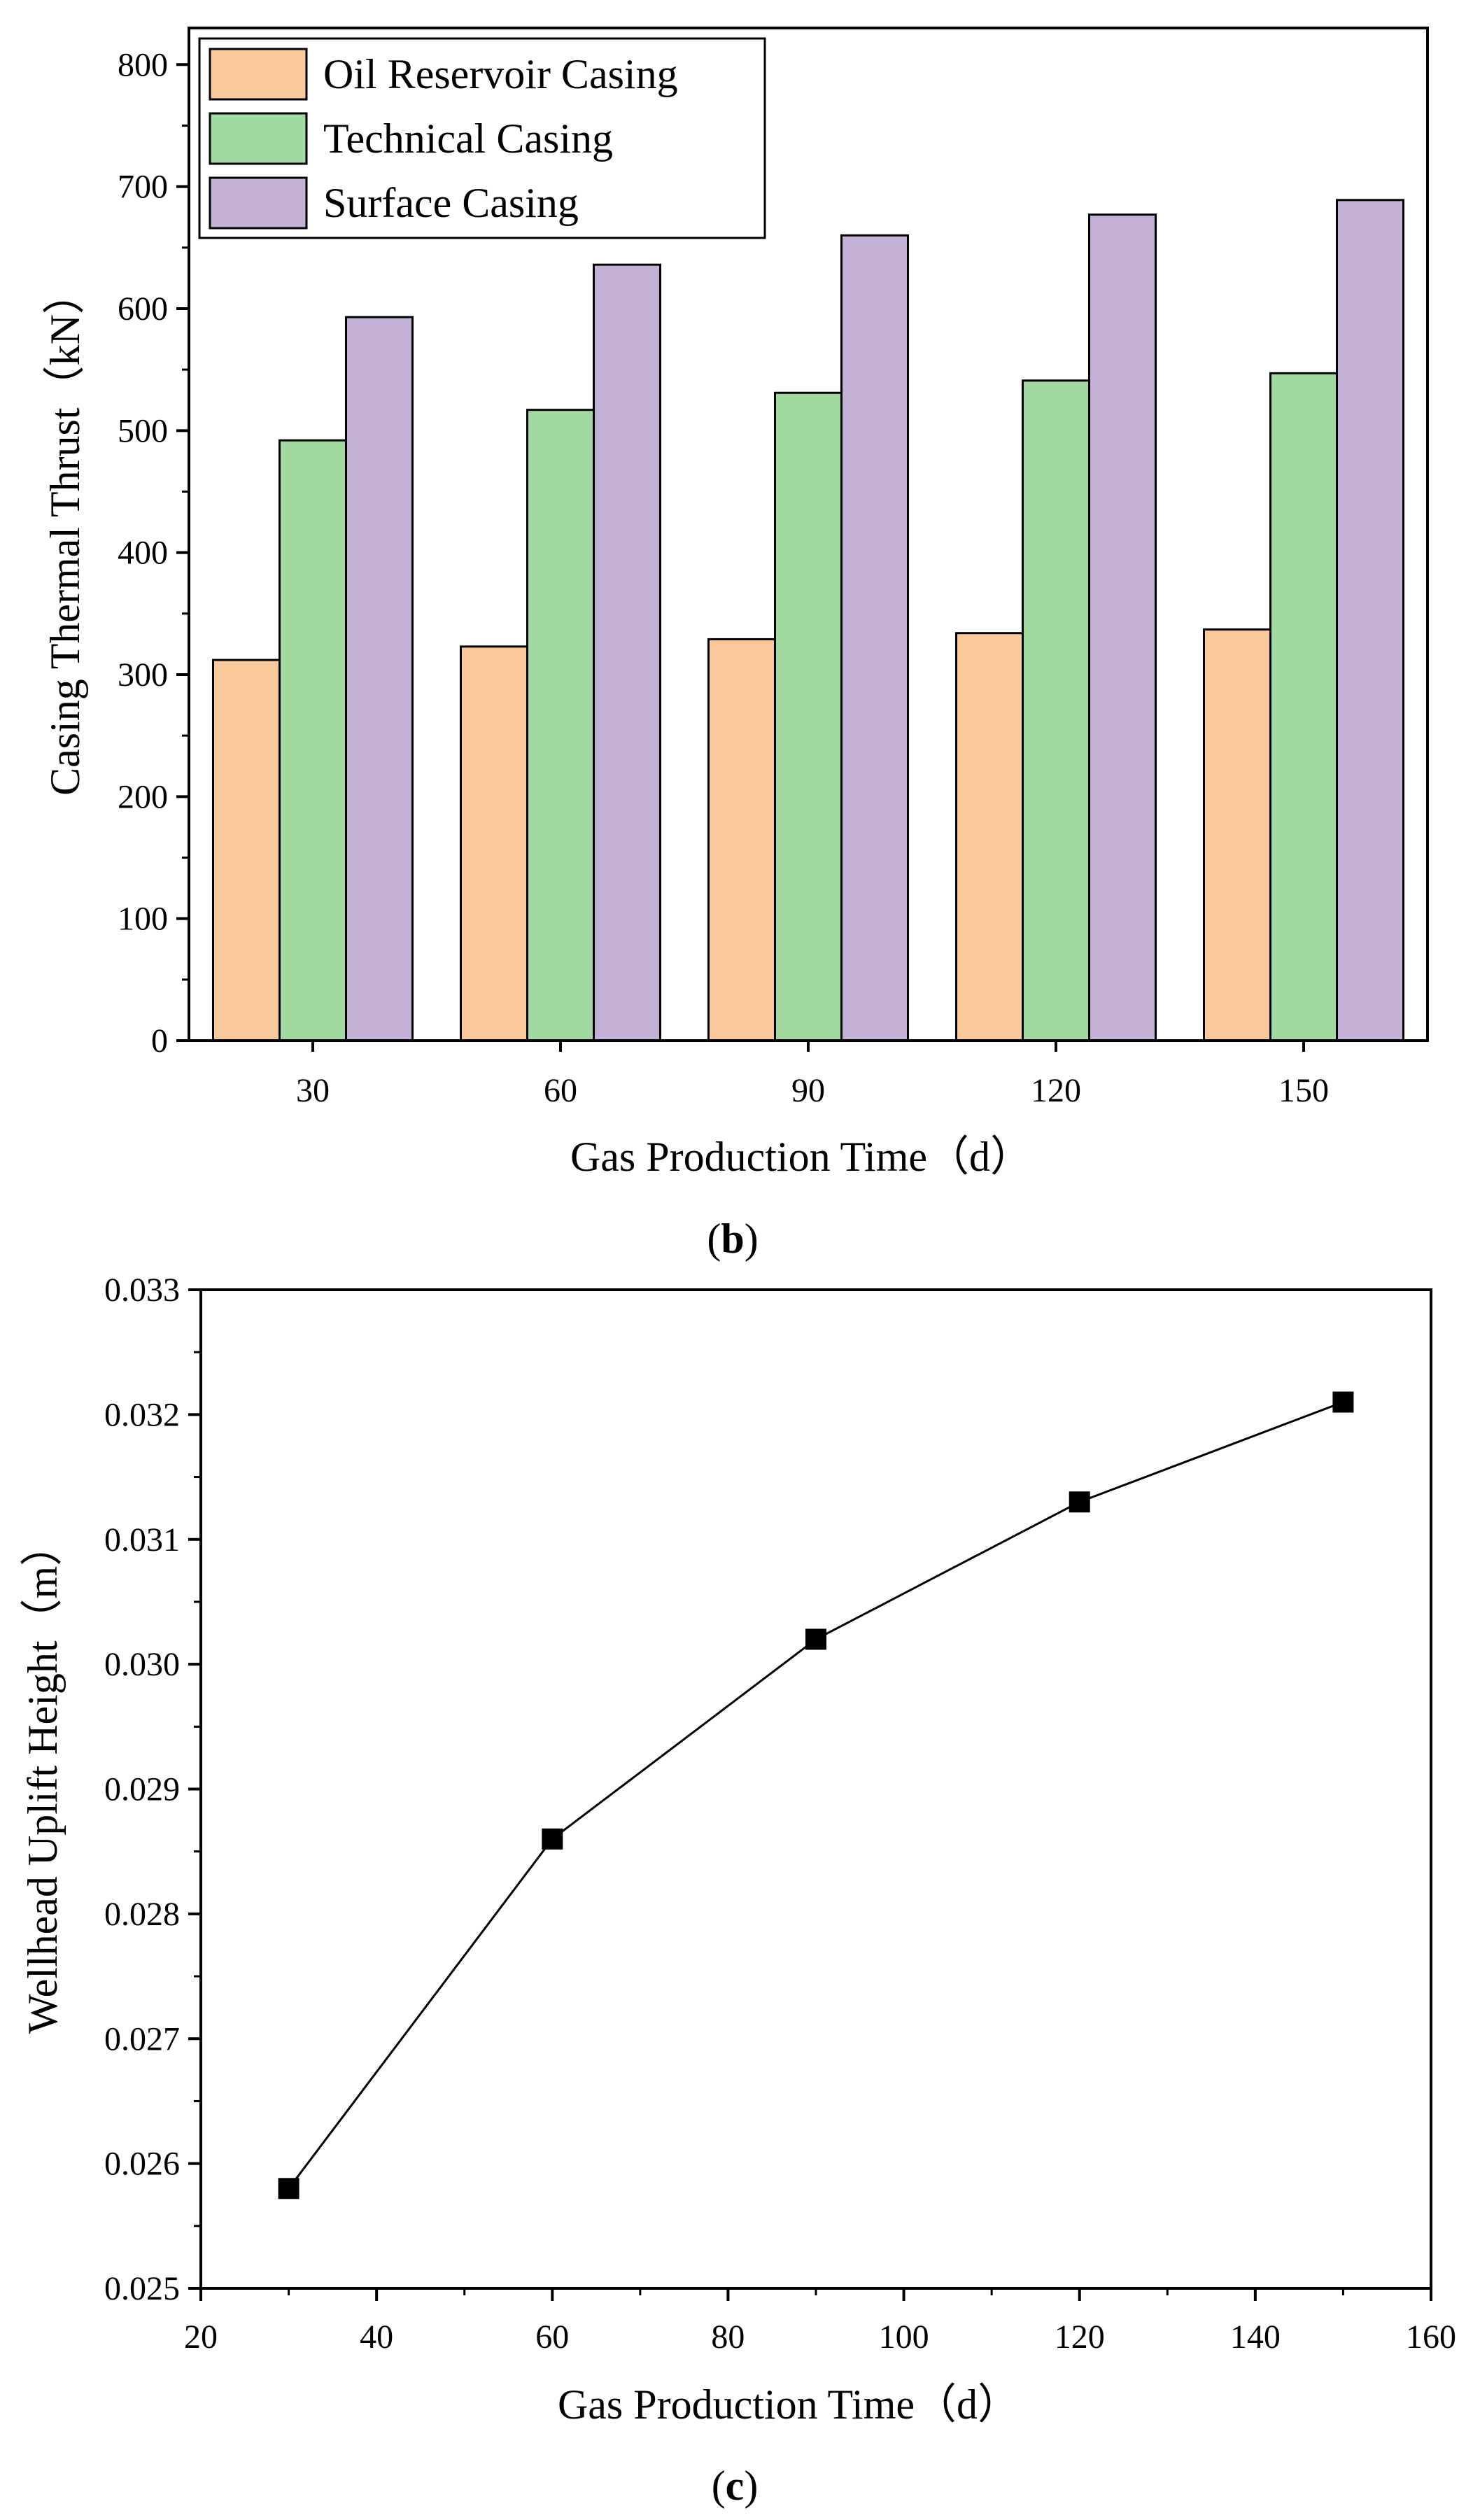 This screenshot has height=2520, width=1466. Describe the element at coordinates (451, 203) in the screenshot. I see `legend-label: Surface Casing` at that location.